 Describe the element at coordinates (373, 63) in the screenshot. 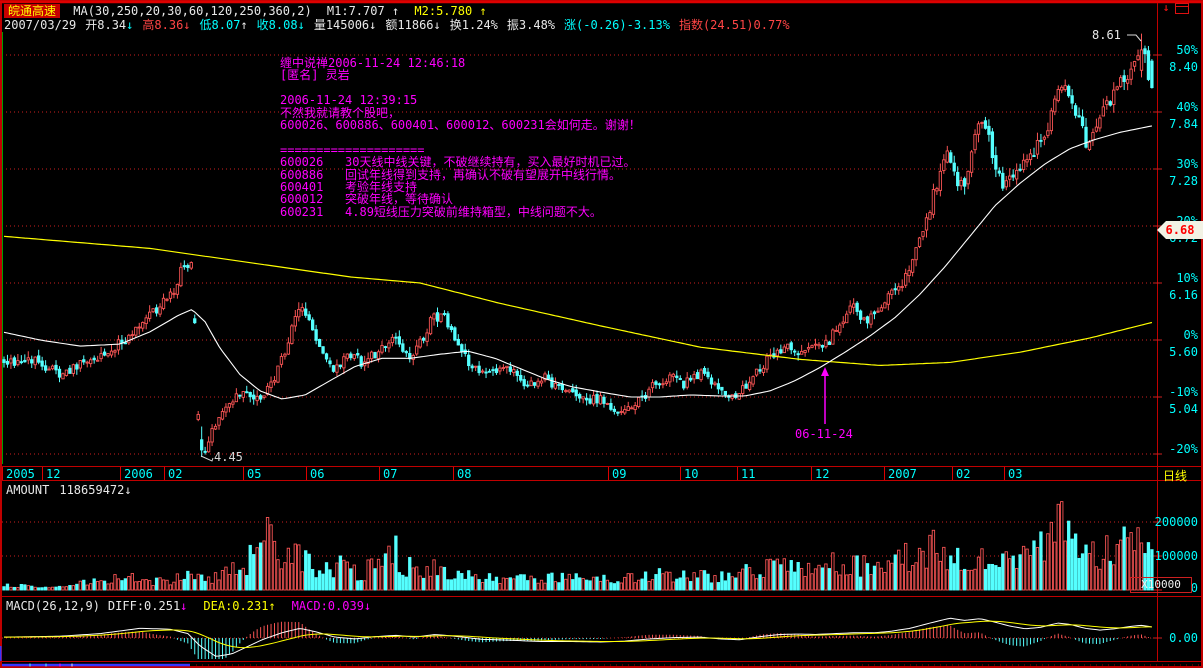

I see `annotation-line: 缠中说禅2006-11-24 12:46:18` at that location.